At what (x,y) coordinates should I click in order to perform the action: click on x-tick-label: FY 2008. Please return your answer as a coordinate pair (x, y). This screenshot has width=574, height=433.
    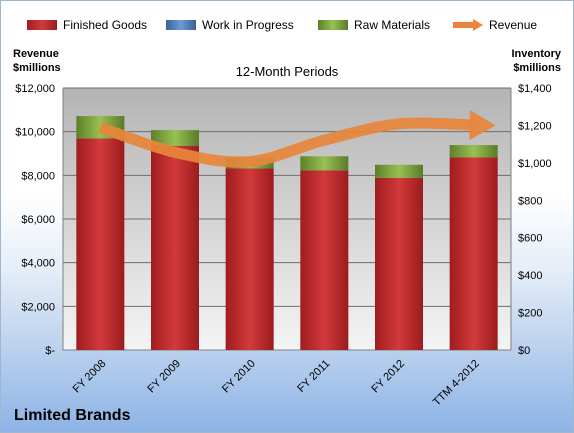
    Looking at the image, I should click on (90, 377).